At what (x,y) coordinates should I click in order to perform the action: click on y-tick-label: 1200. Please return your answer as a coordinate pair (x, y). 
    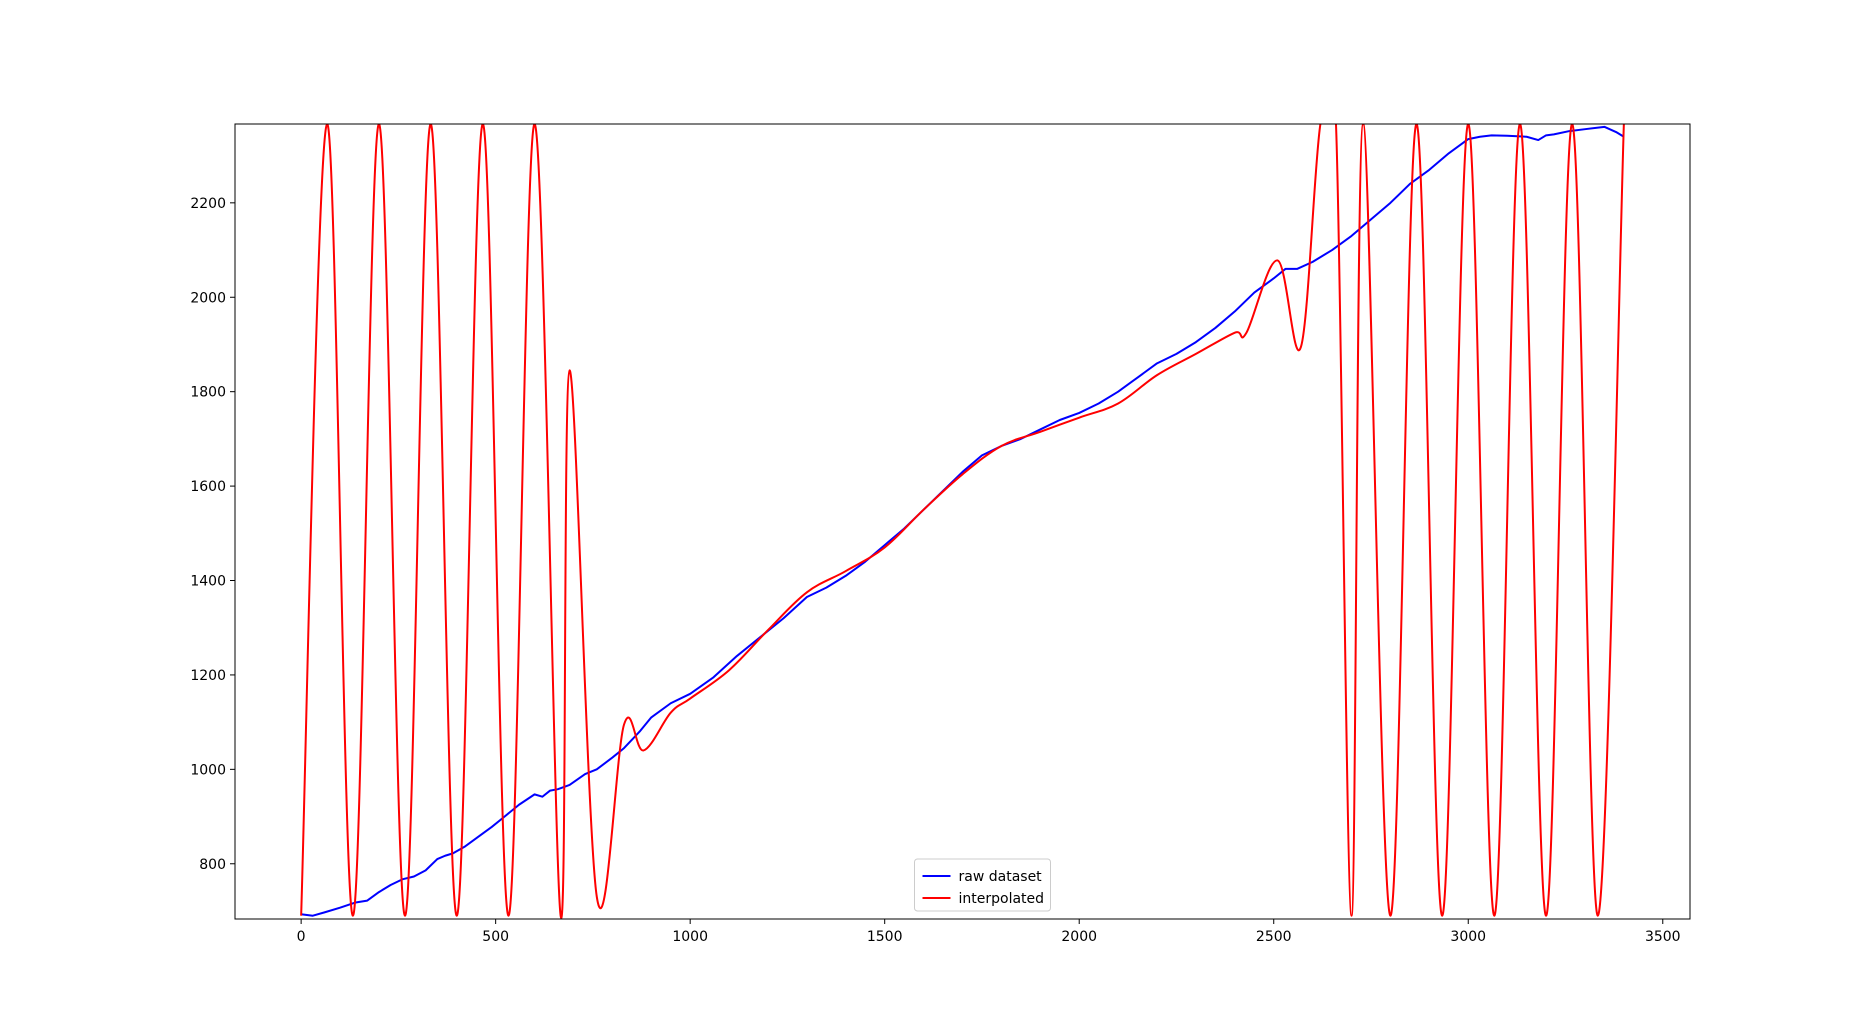
    Looking at the image, I should click on (208, 676).